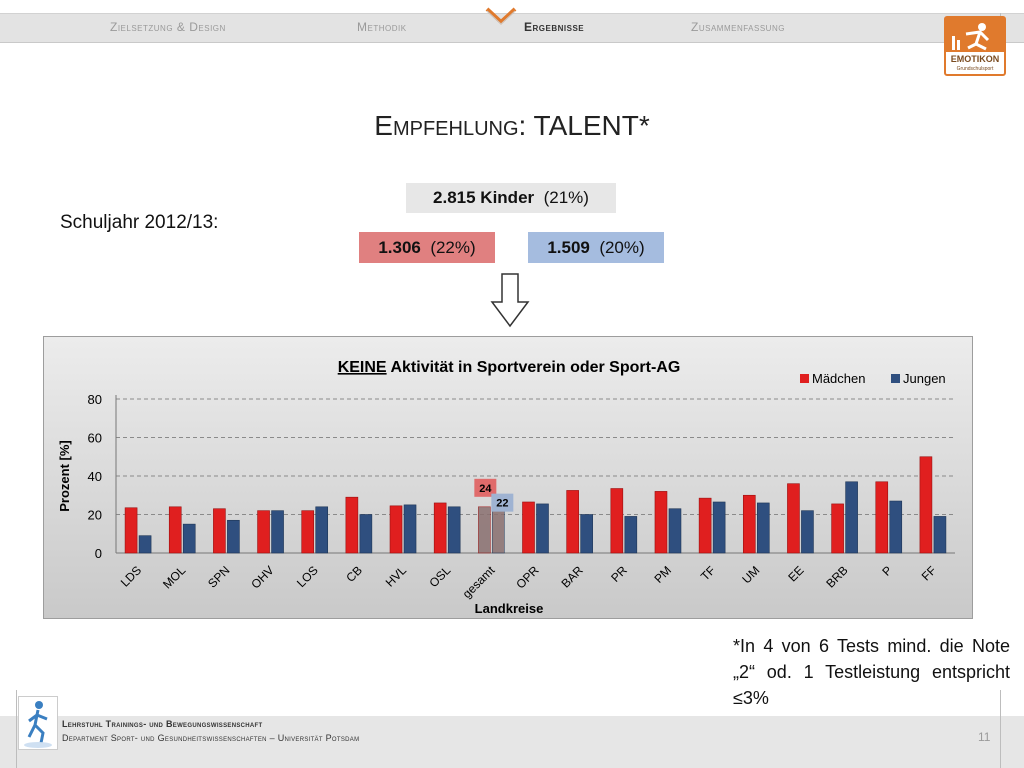 Image resolution: width=1024 pixels, height=768 pixels. I want to click on chart-bars, so click(535, 505).